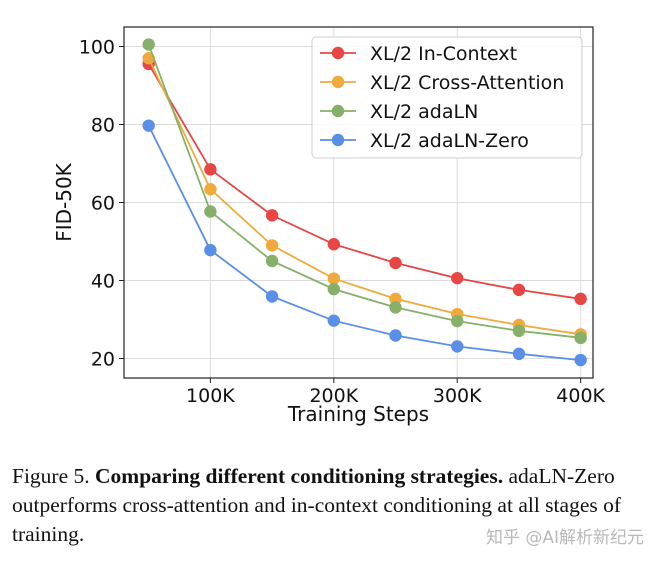 The width and height of the screenshot is (662, 564). Describe the element at coordinates (564, 538) in the screenshot. I see `watermark: 知乎 @AI解析新纪元` at that location.